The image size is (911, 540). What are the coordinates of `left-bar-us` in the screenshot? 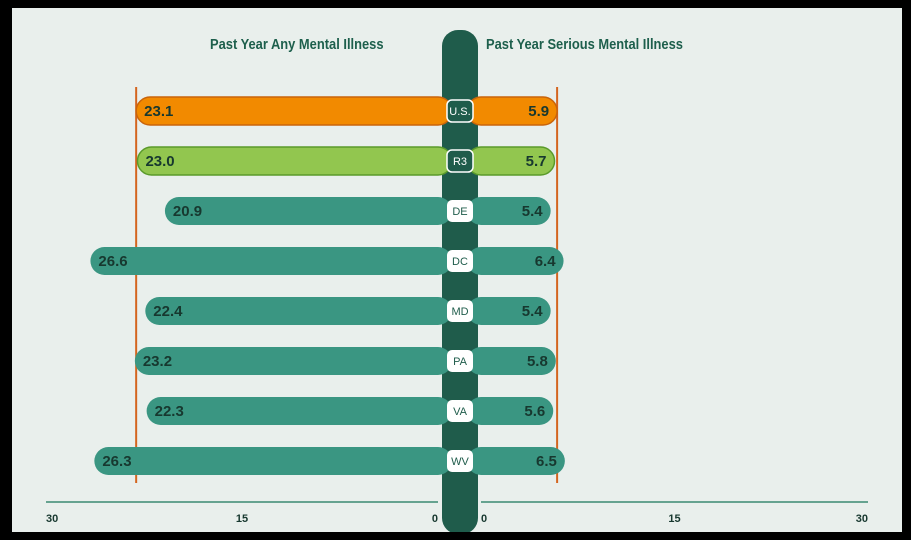 It's located at (294, 111).